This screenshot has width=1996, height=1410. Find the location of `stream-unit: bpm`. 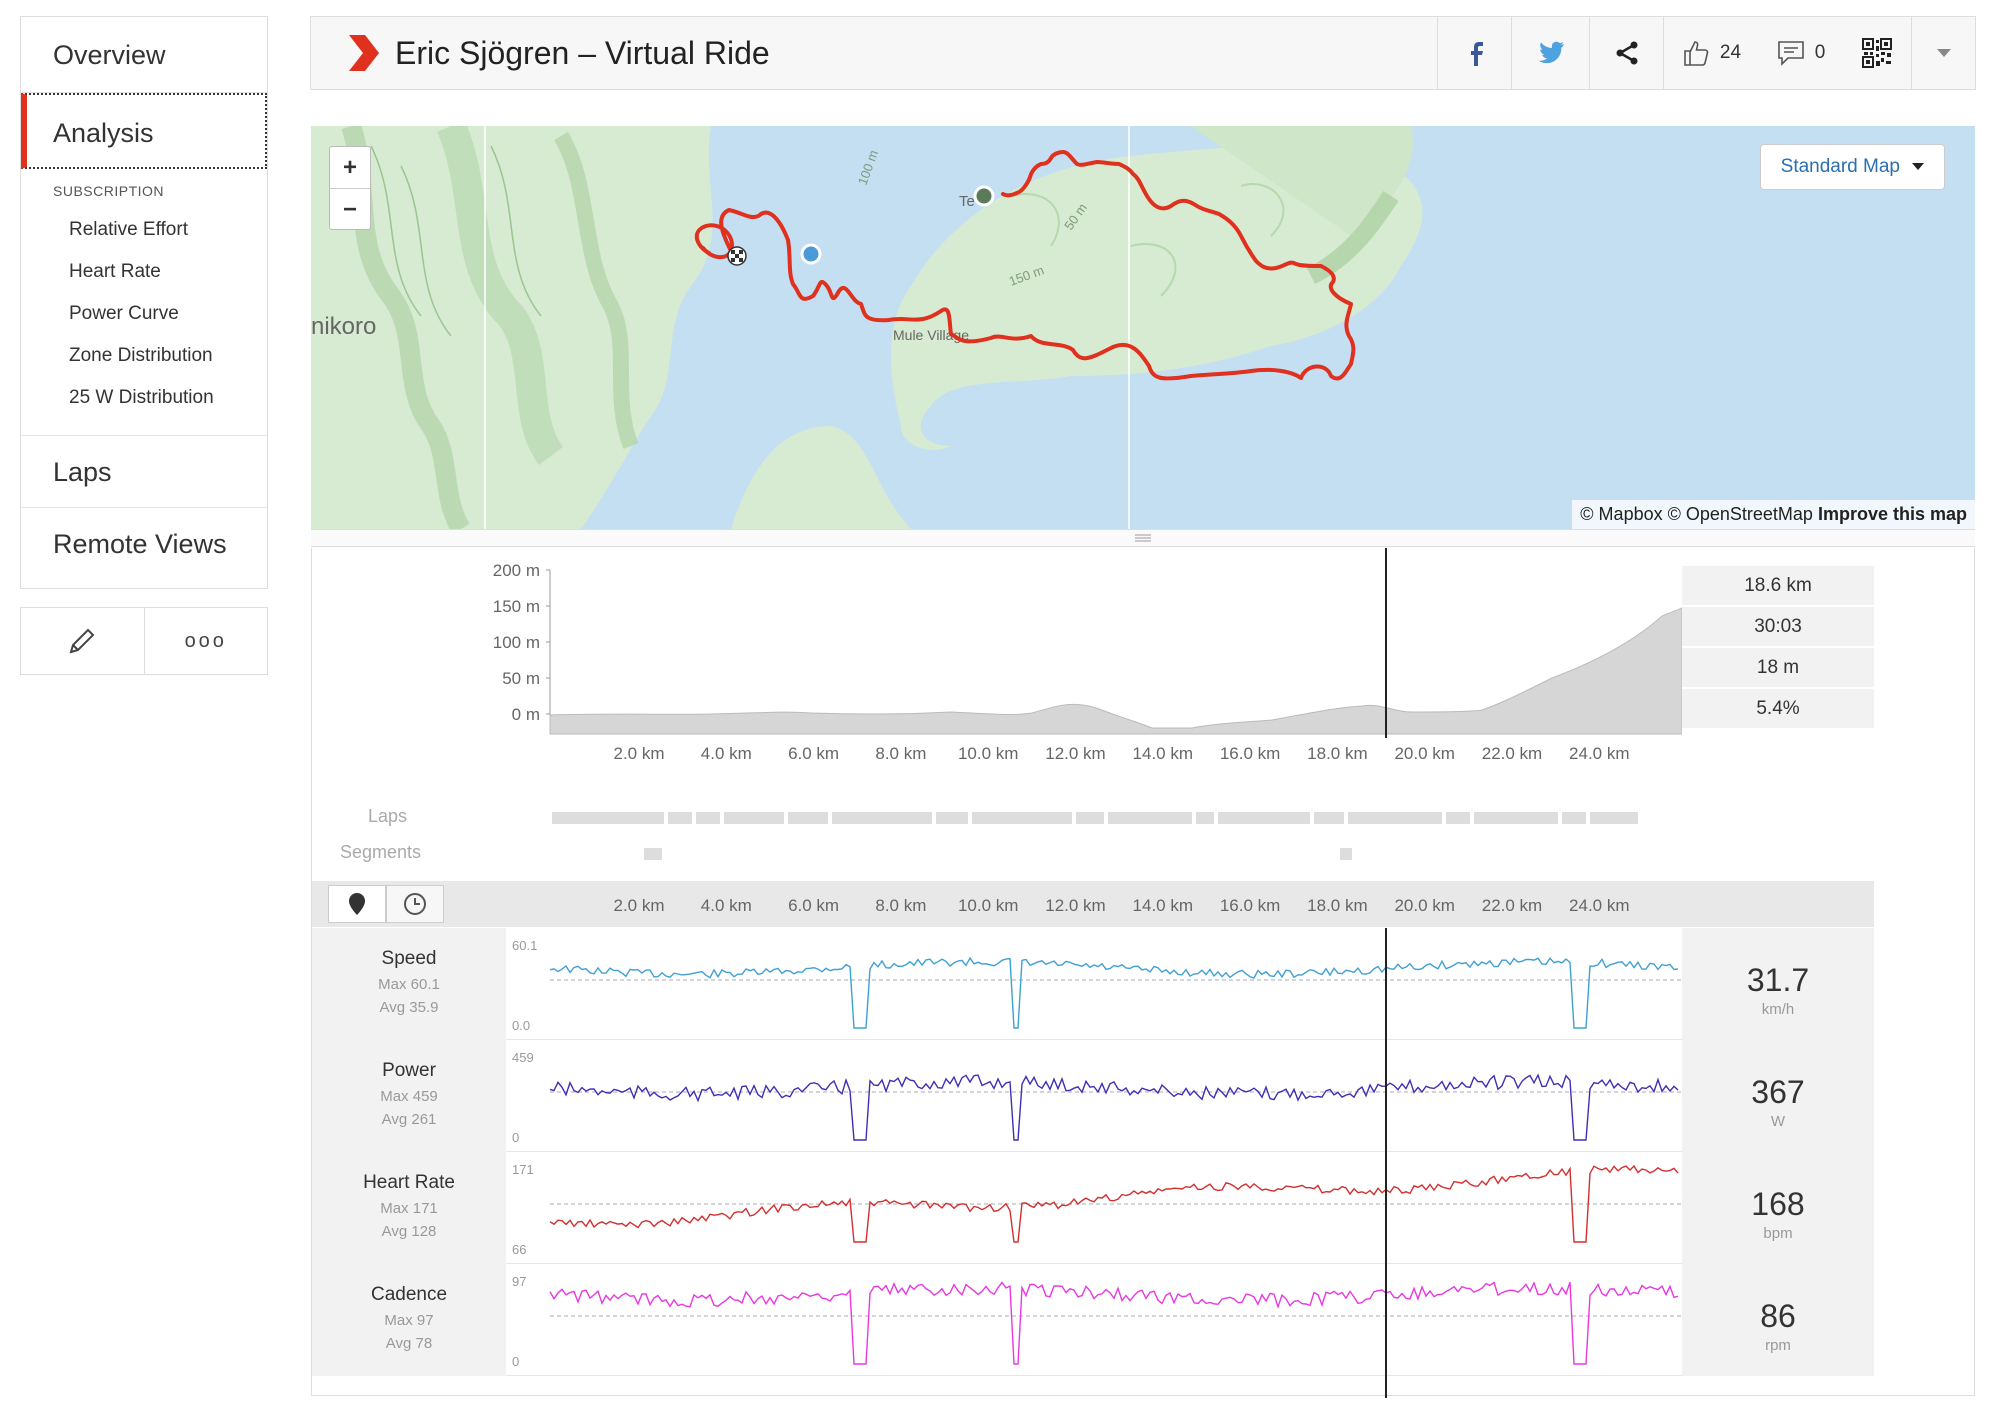

stream-unit: bpm is located at coordinates (1778, 1233).